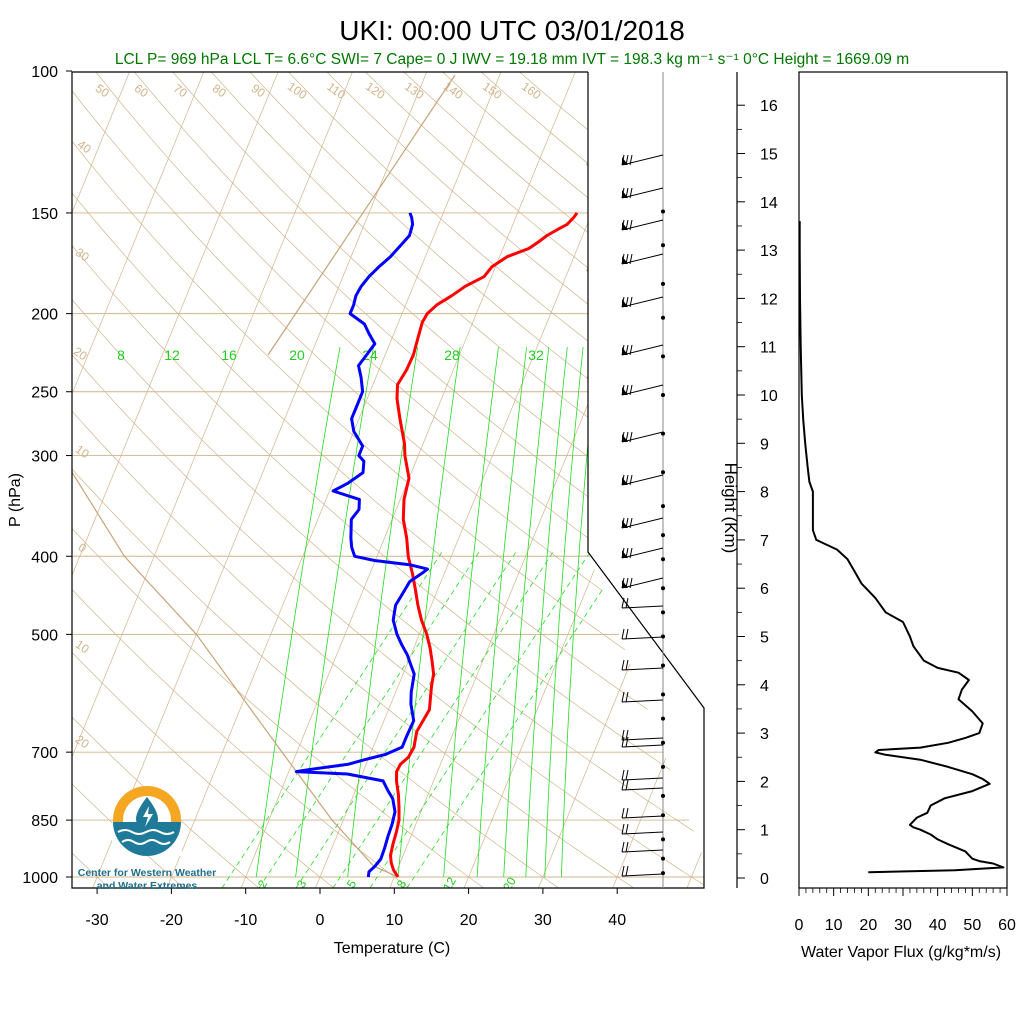  I want to click on temperature-trace, so click(484, 545).